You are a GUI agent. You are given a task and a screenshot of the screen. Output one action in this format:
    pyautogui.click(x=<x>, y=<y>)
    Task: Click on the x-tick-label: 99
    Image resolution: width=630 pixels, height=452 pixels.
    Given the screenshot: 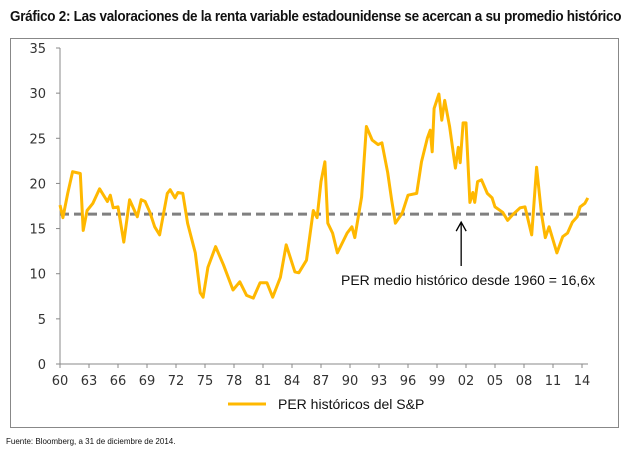 What is the action you would take?
    pyautogui.click(x=437, y=381)
    